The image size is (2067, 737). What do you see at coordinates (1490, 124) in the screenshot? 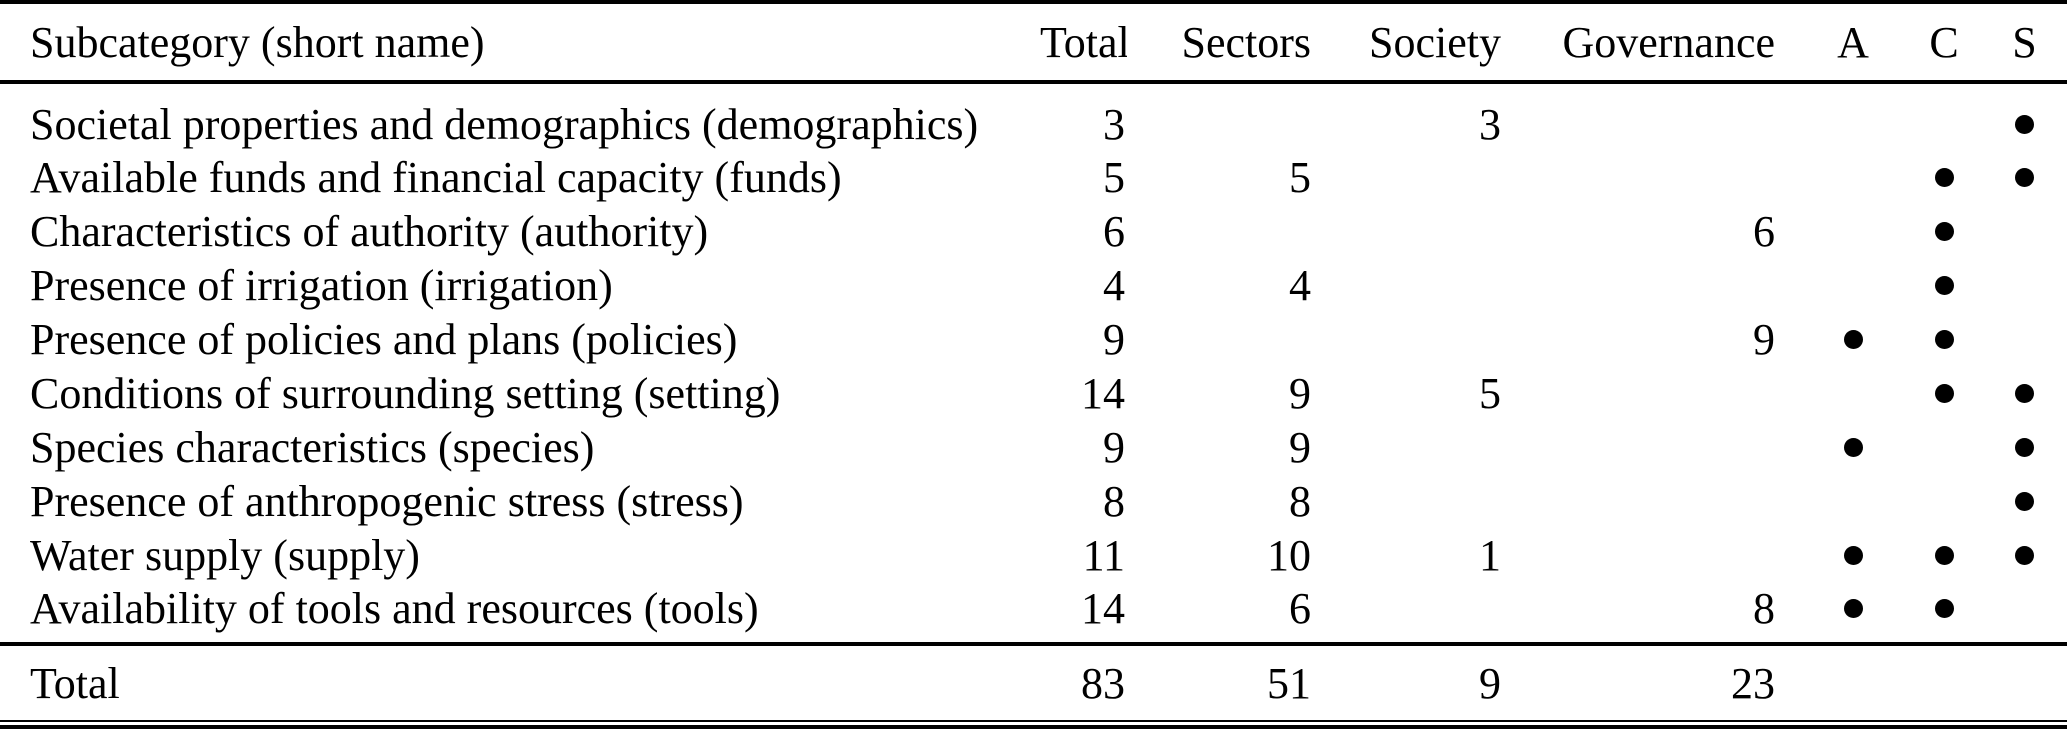
I see `cell-society: 3` at bounding box center [1490, 124].